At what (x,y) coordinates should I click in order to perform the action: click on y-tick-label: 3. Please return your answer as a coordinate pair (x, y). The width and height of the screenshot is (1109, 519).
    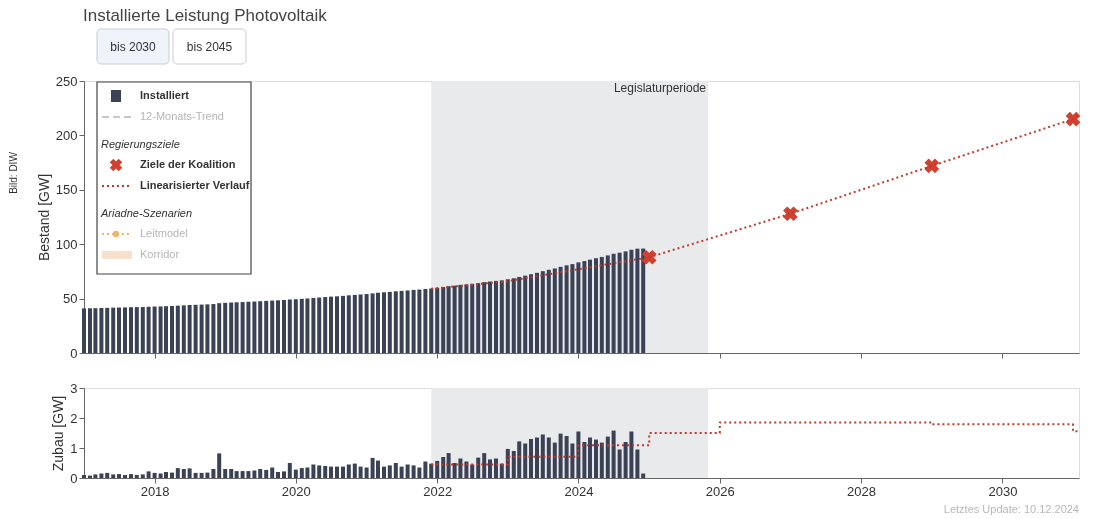
    Looking at the image, I should click on (74, 388).